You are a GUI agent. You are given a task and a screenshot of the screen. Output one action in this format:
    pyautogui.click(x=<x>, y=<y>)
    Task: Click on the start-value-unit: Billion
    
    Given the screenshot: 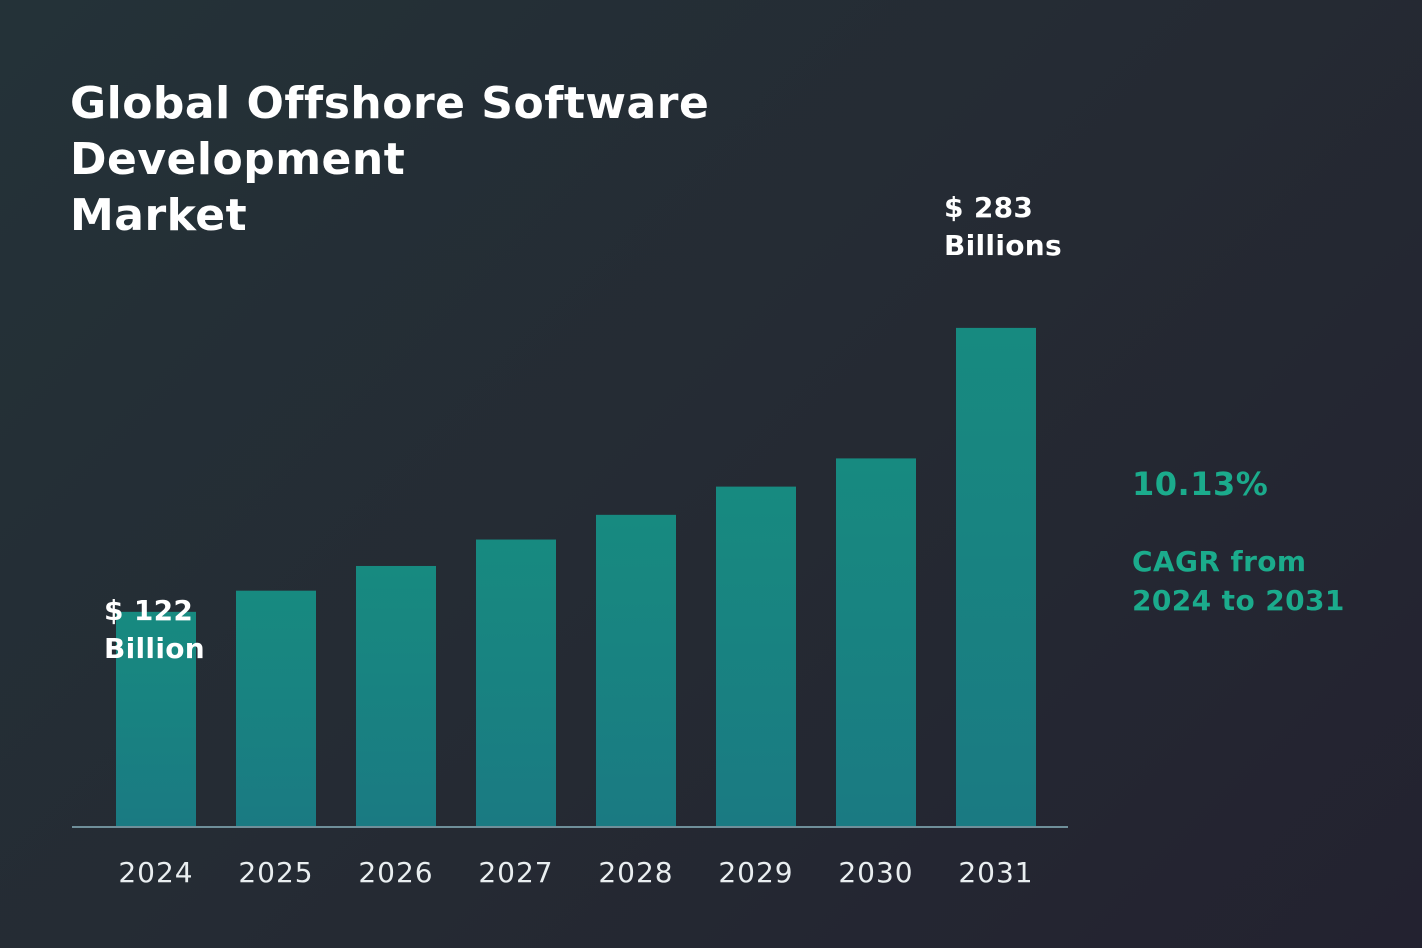 What is the action you would take?
    pyautogui.click(x=155, y=648)
    